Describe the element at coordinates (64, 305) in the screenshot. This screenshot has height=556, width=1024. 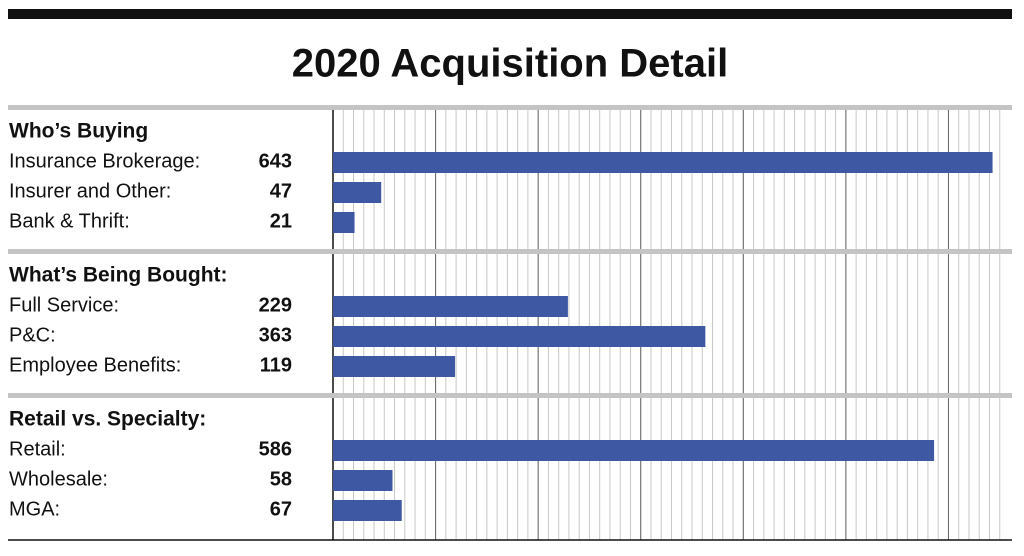
I see `category-label: Full Service:` at that location.